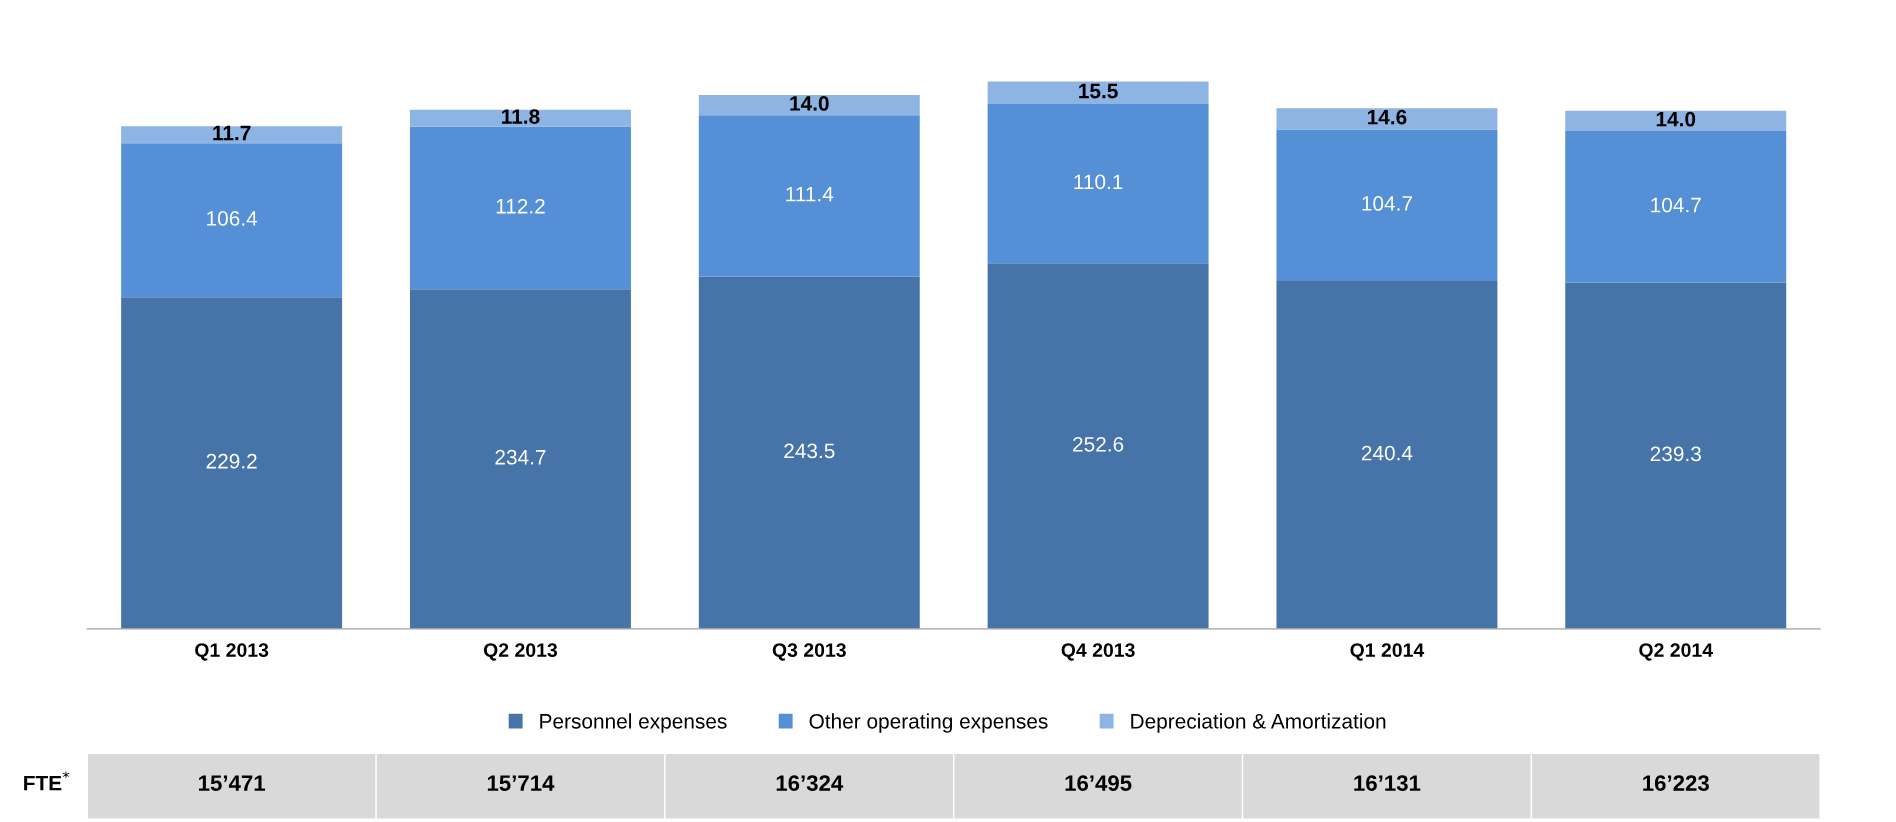  I want to click on legend-label: Other operating expenses, so click(928, 723).